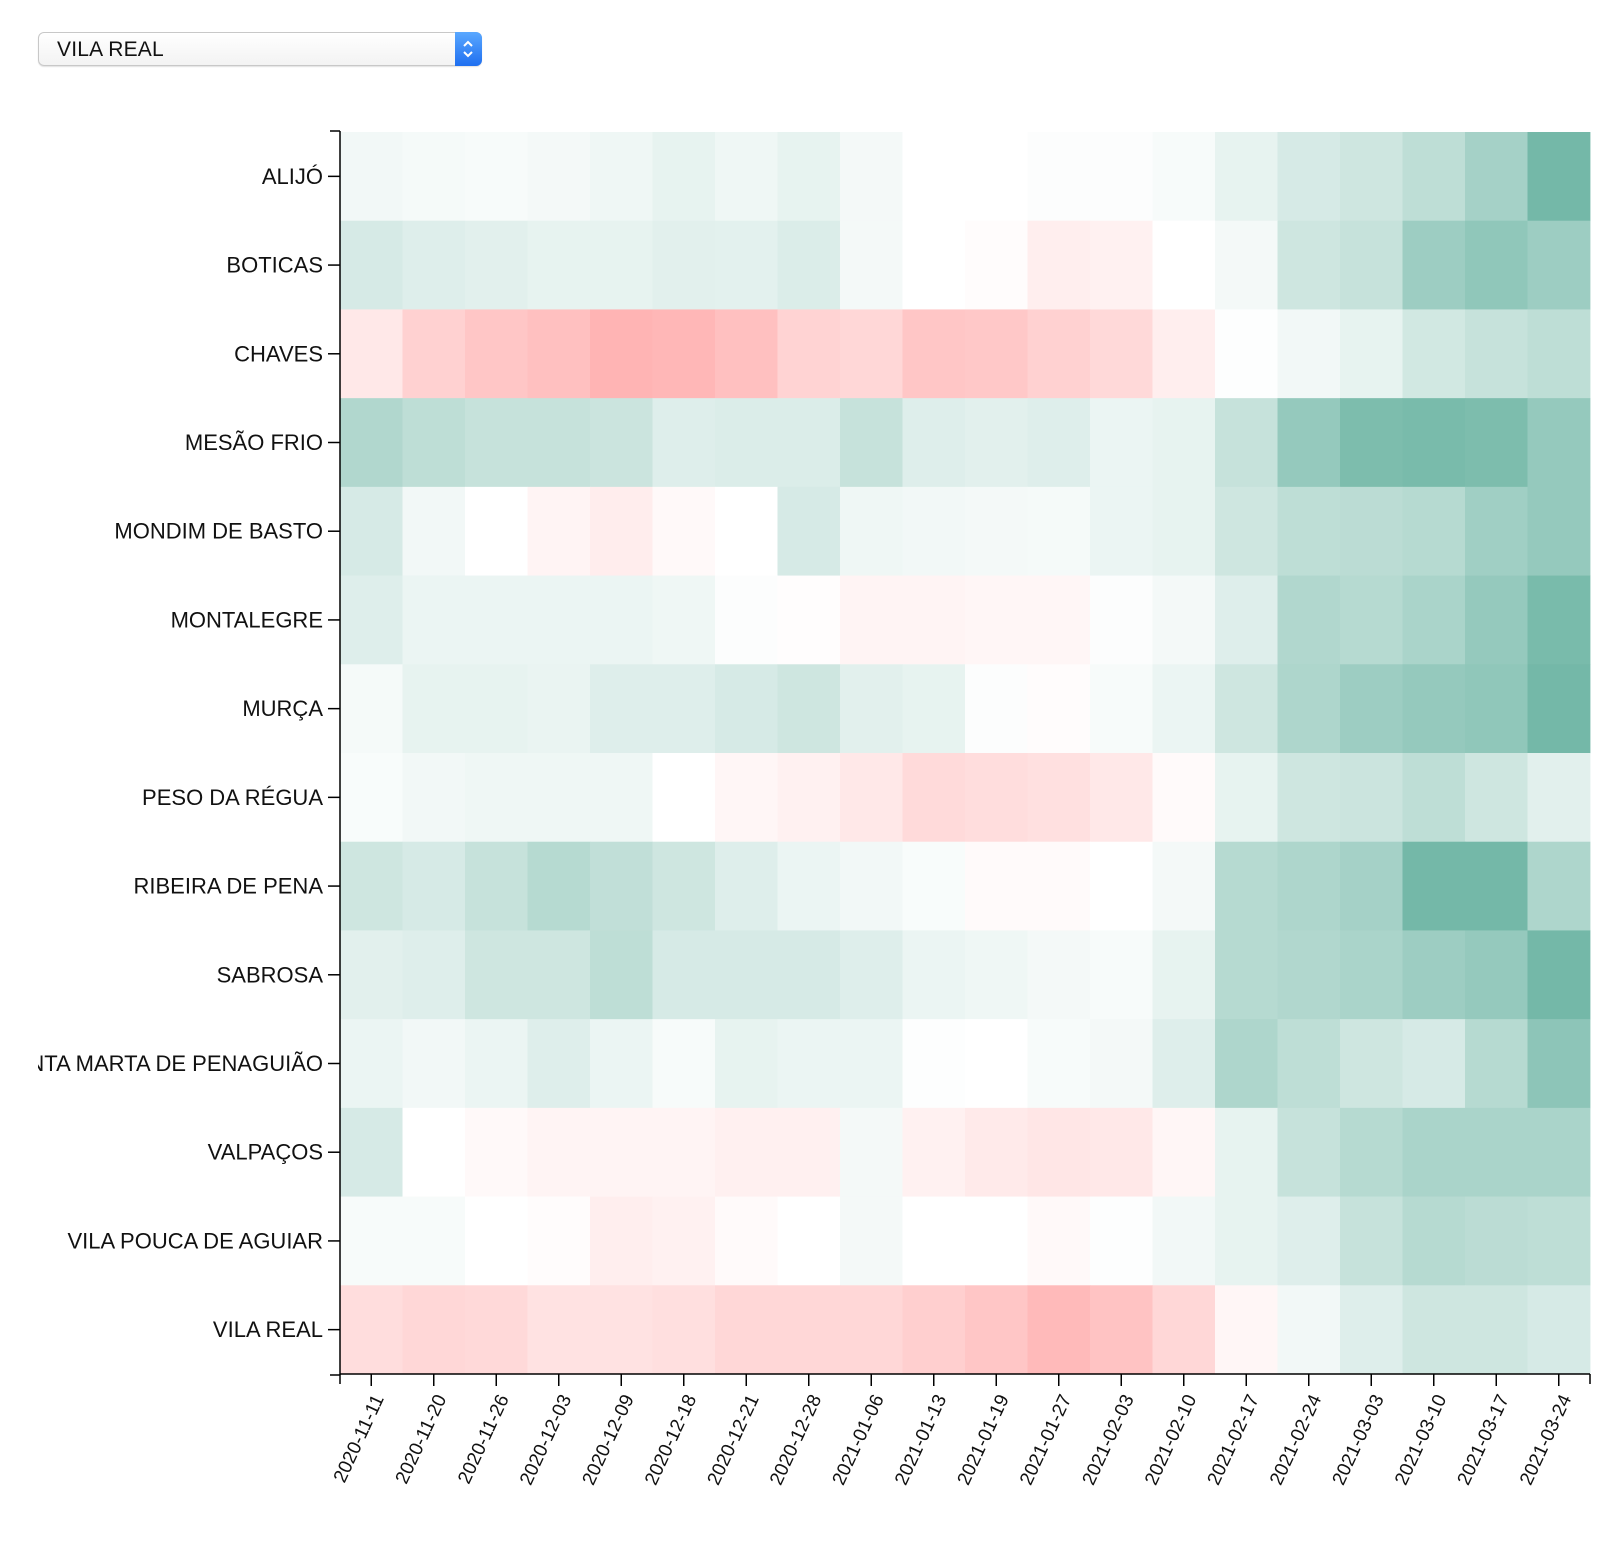 This screenshot has height=1542, width=1602. I want to click on x-tick-label: 2021-01-19, so click(984, 1440).